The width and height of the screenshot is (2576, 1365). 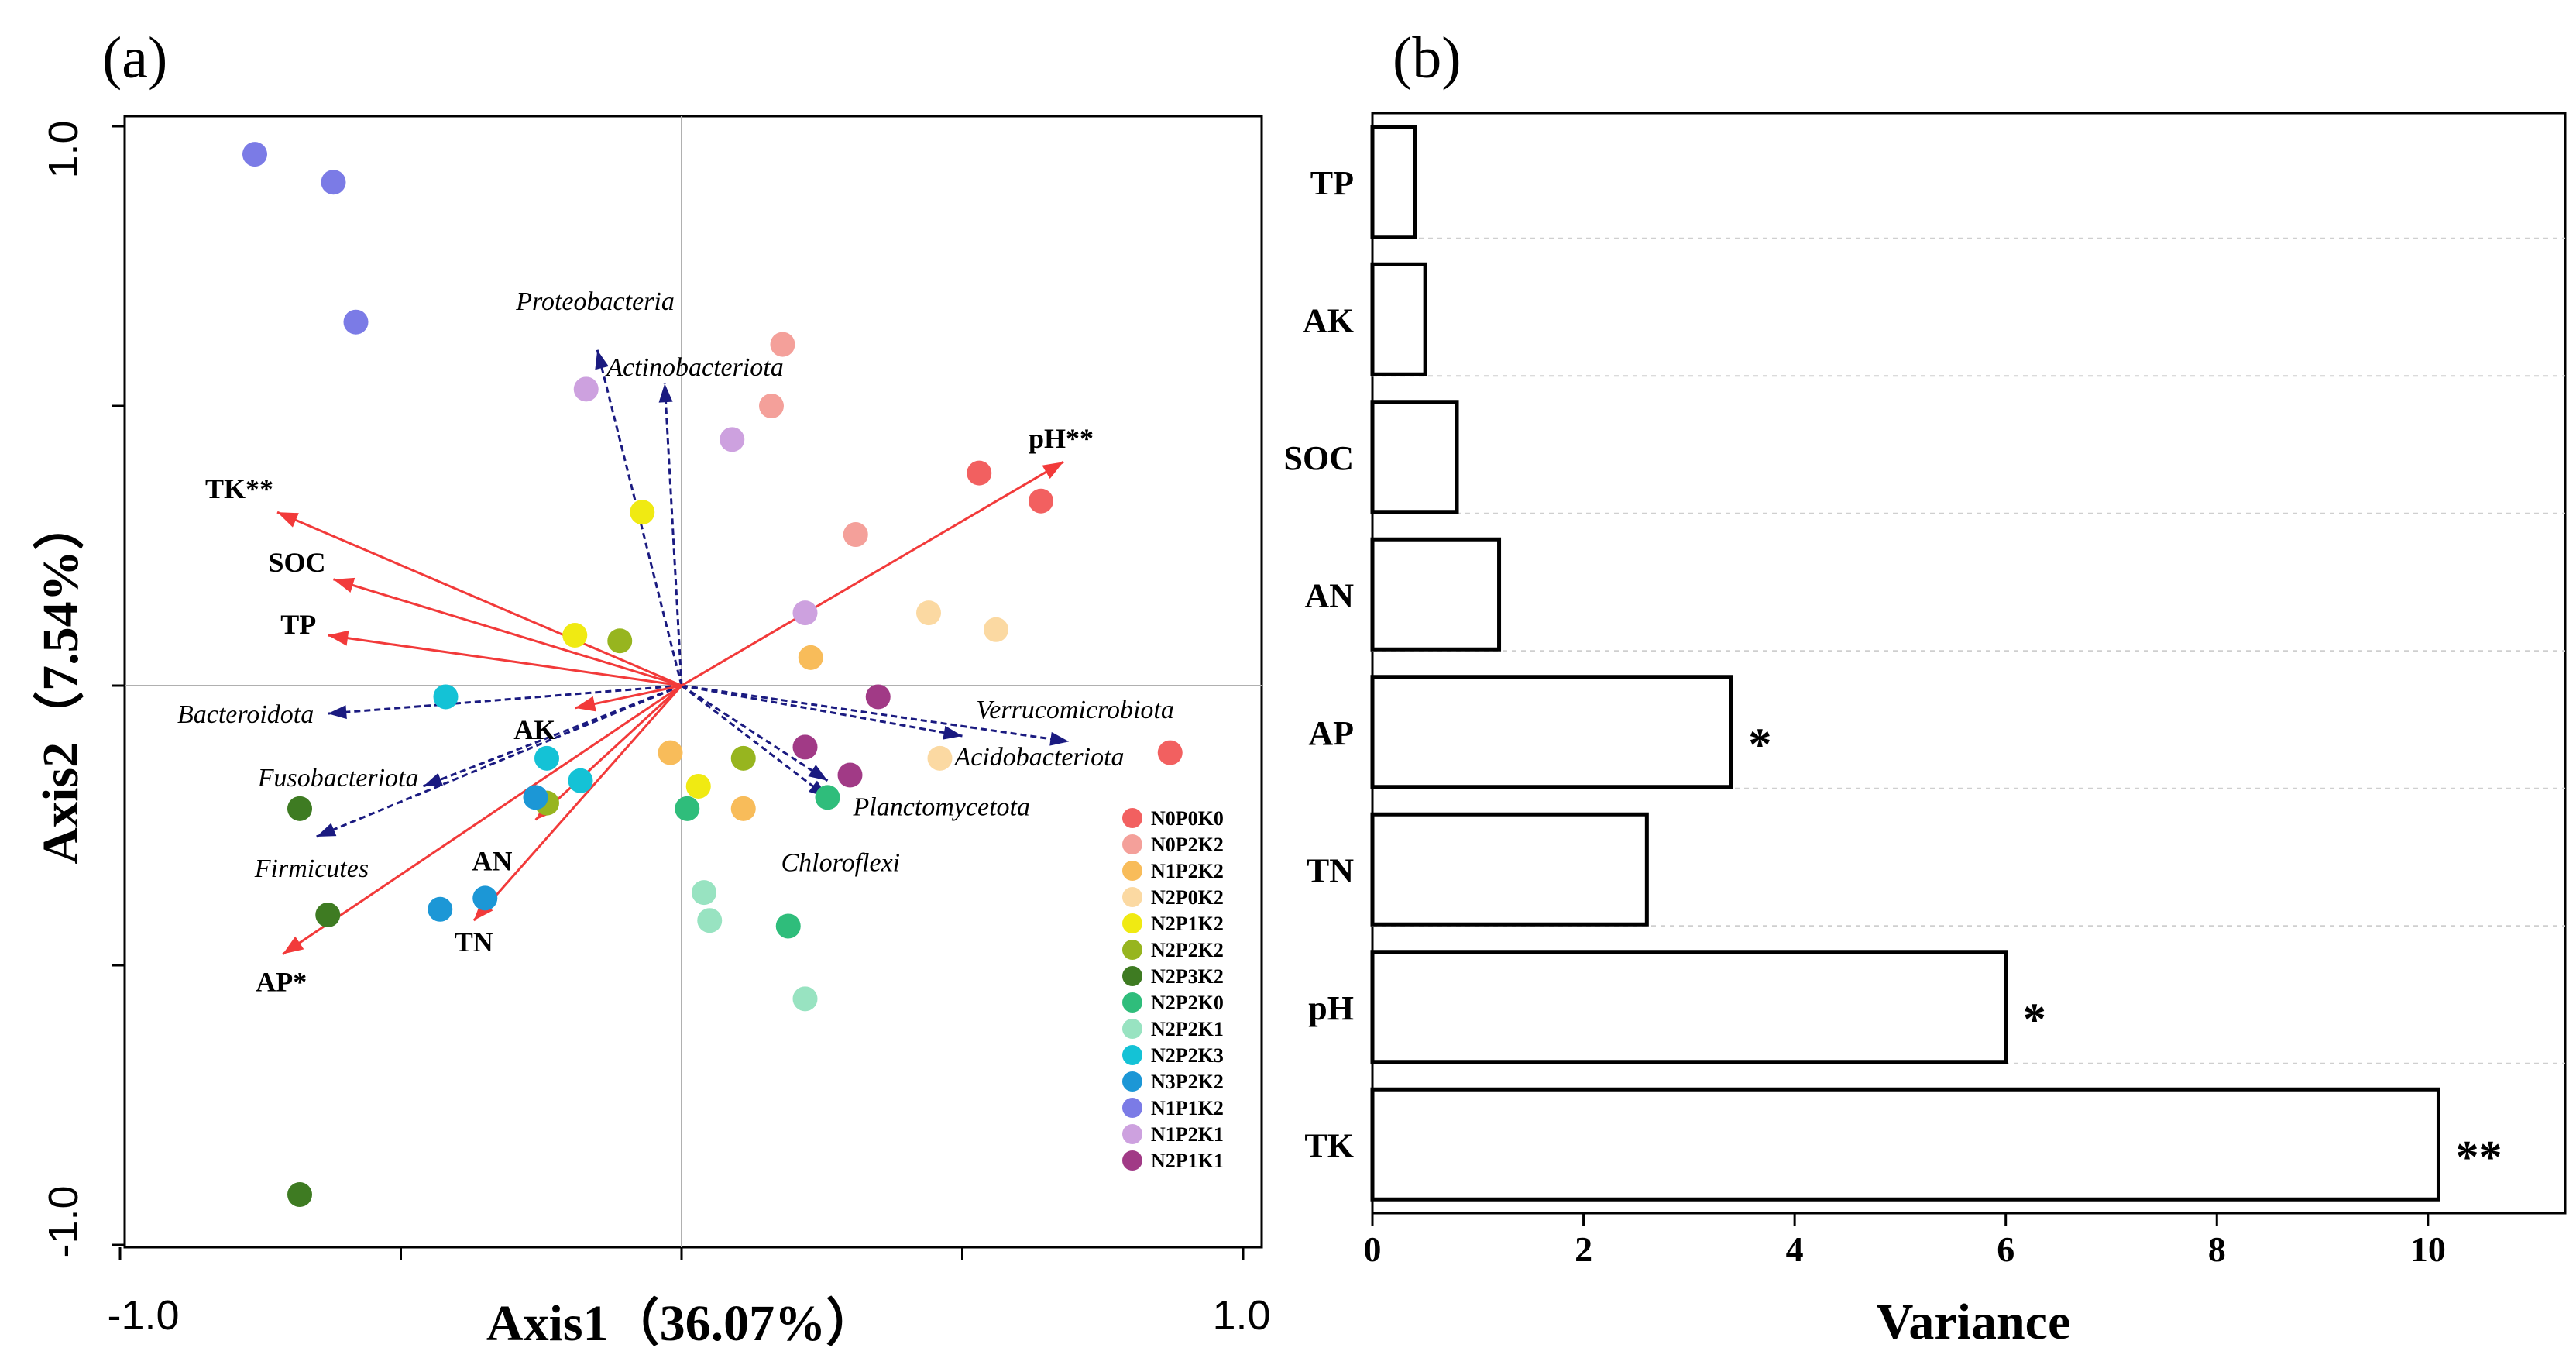 I want to click on bar-category-label: TP, so click(x=1332, y=183).